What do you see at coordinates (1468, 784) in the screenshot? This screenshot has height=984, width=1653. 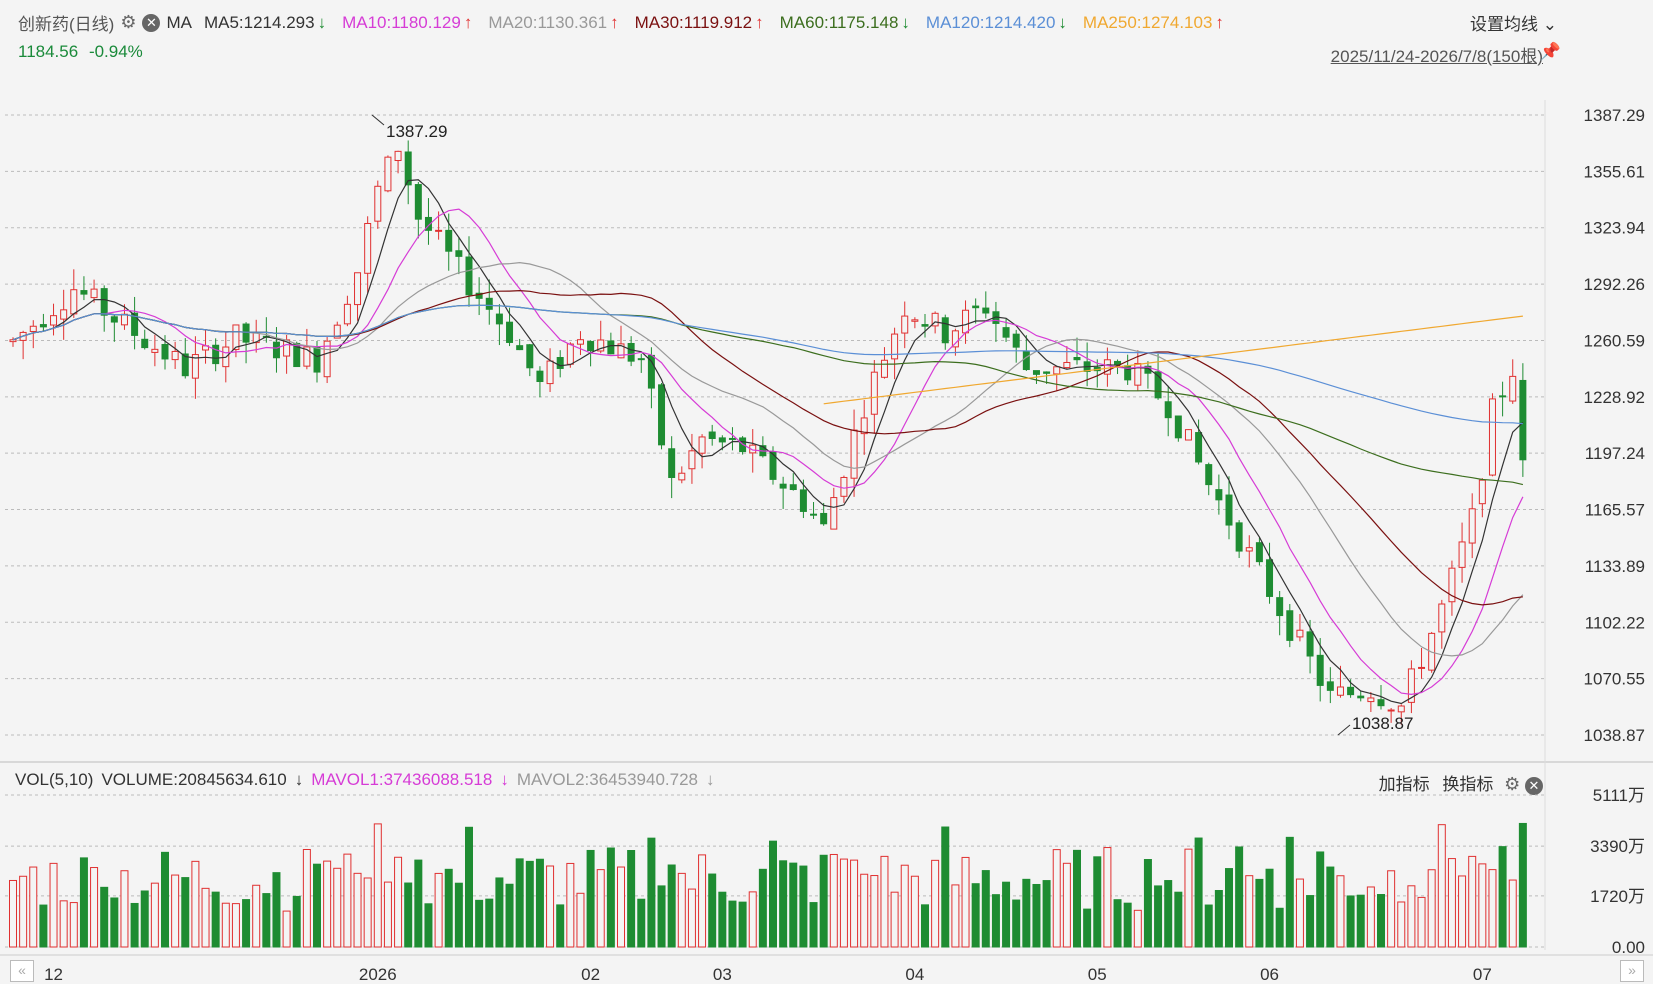 I see `switch-indicator-button: 换指标` at bounding box center [1468, 784].